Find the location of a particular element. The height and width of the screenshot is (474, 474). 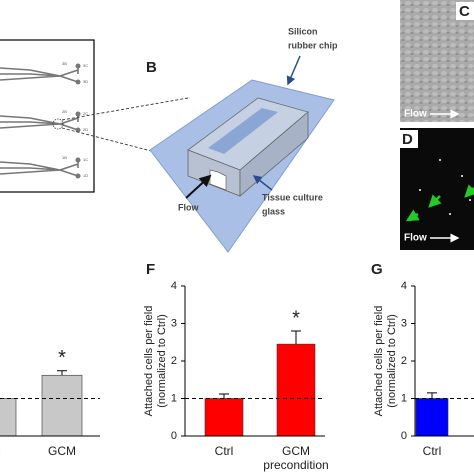

panel-label: F is located at coordinates (150, 269).